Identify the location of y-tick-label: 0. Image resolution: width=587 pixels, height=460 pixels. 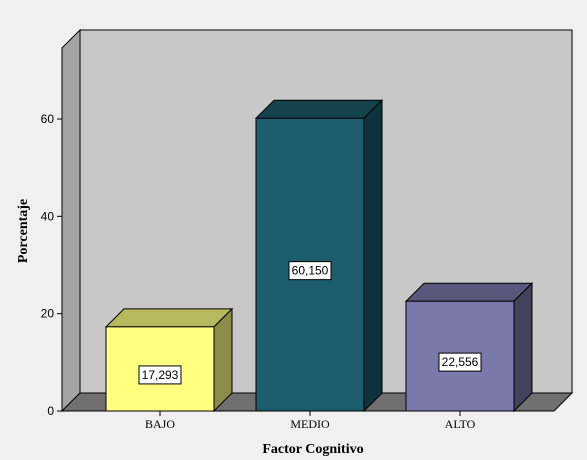
(50, 411).